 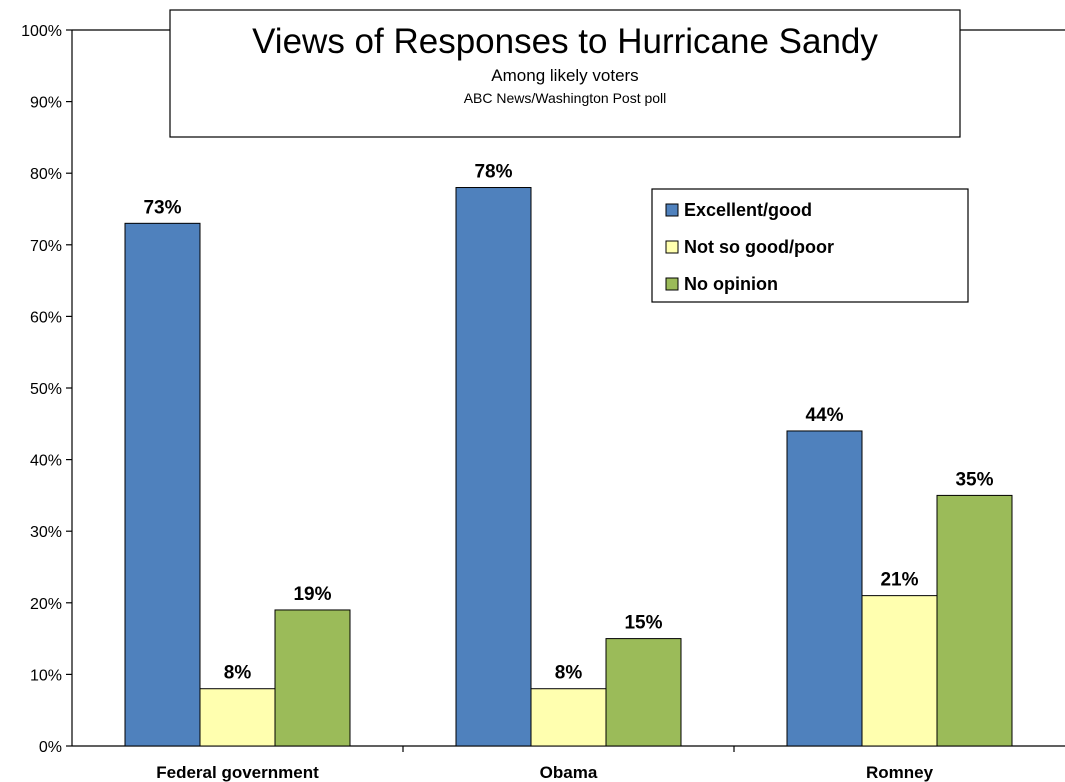 I want to click on chart-subtitle: Among likely voters, so click(x=564, y=75).